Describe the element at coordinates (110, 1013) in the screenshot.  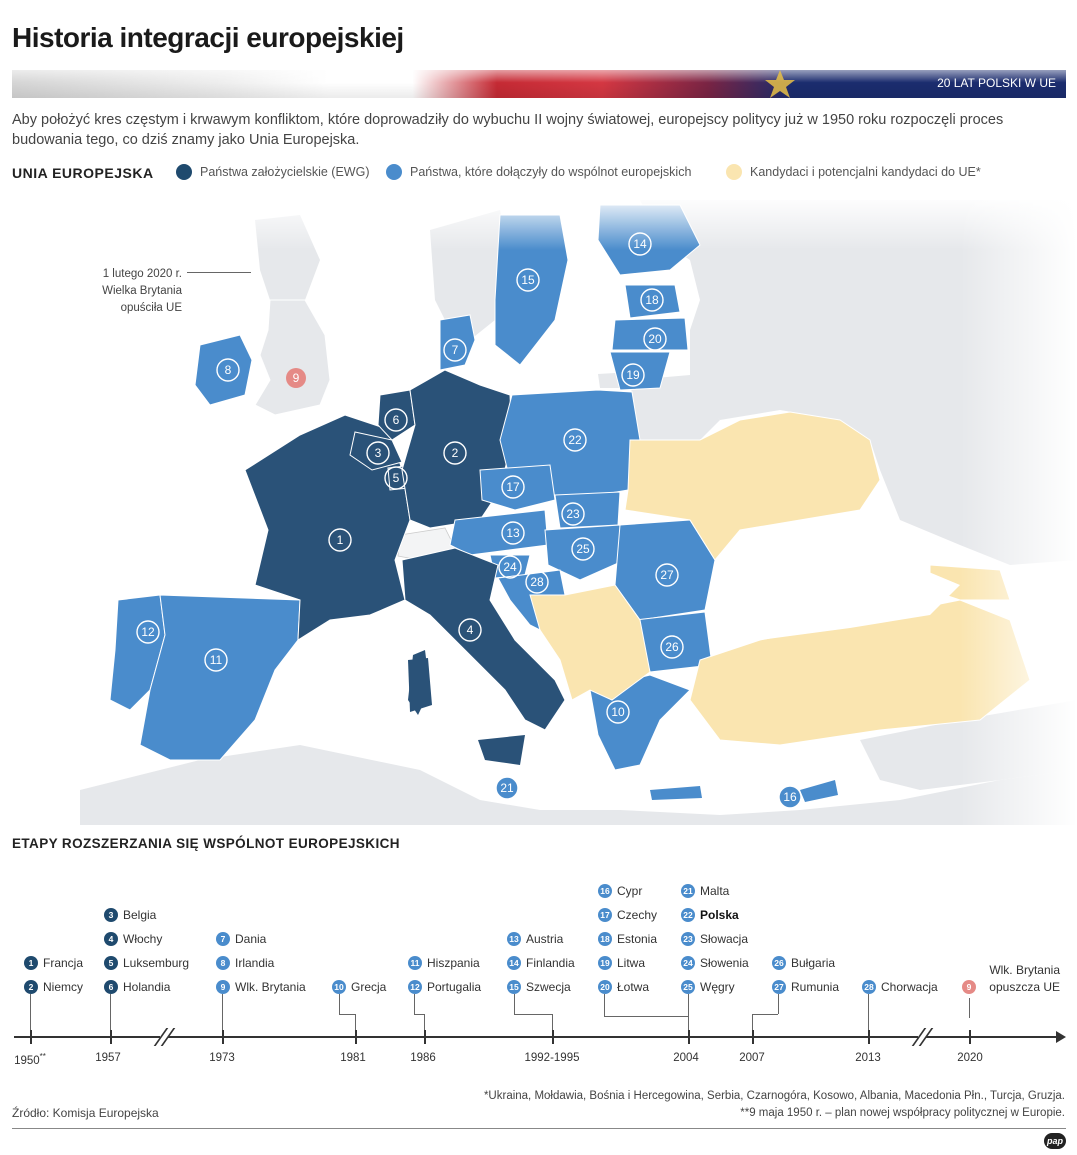
I see `conn-1957` at that location.